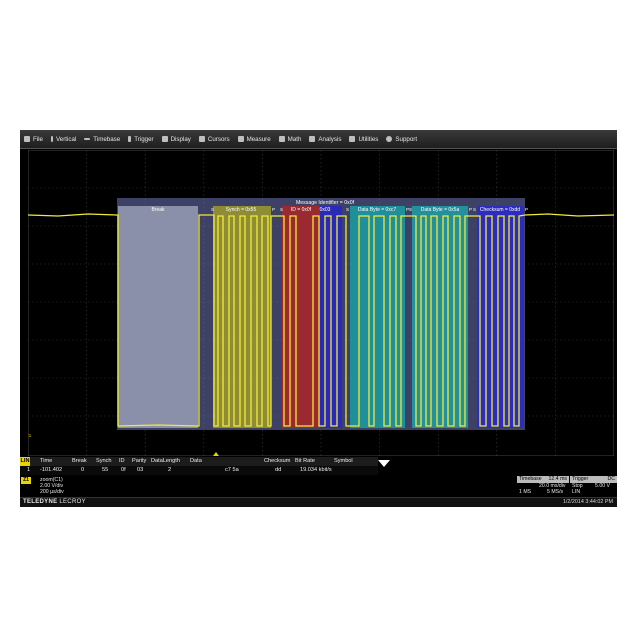 The width and height of the screenshot is (640, 640). Describe the element at coordinates (305, 461) in the screenshot. I see `col-bitrate: Bit Rate` at that location.